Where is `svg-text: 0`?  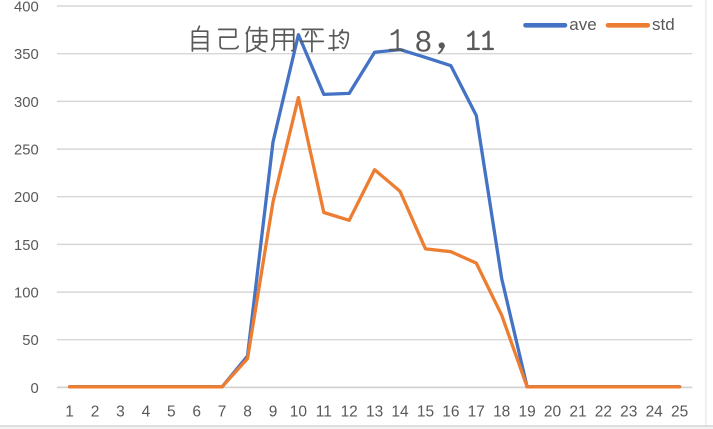
svg-text: 0 is located at coordinates (34, 389).